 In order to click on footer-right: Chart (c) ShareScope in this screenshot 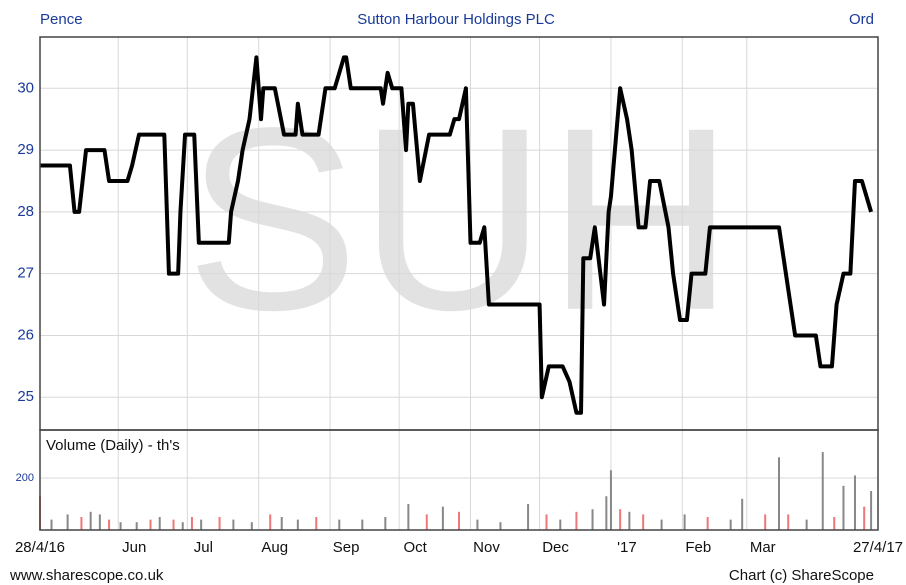, I will do `click(801, 575)`.